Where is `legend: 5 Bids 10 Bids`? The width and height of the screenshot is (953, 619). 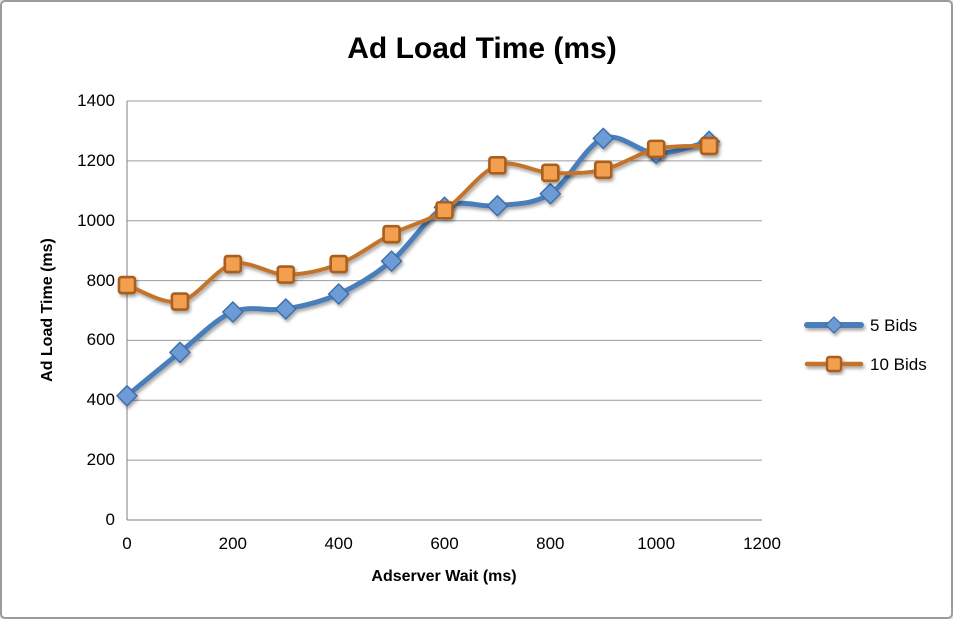
legend: 5 Bids 10 Bids is located at coordinates (864, 345).